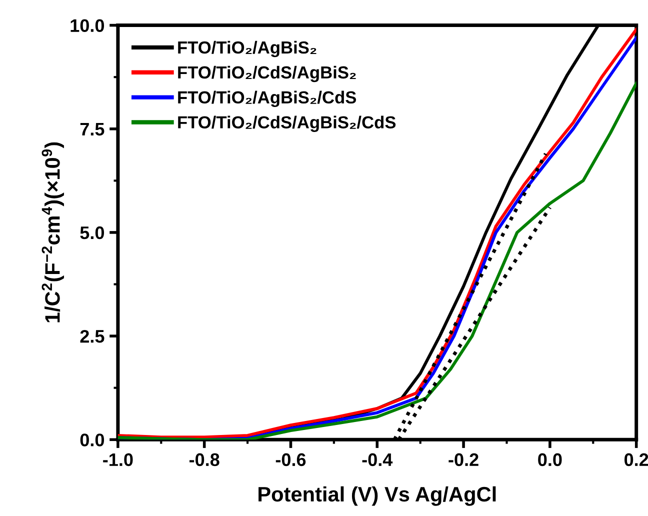 The height and width of the screenshot is (516, 648). I want to click on legend-label: FTO/TiO₂/CdS/AgBiS₂, so click(267, 74).